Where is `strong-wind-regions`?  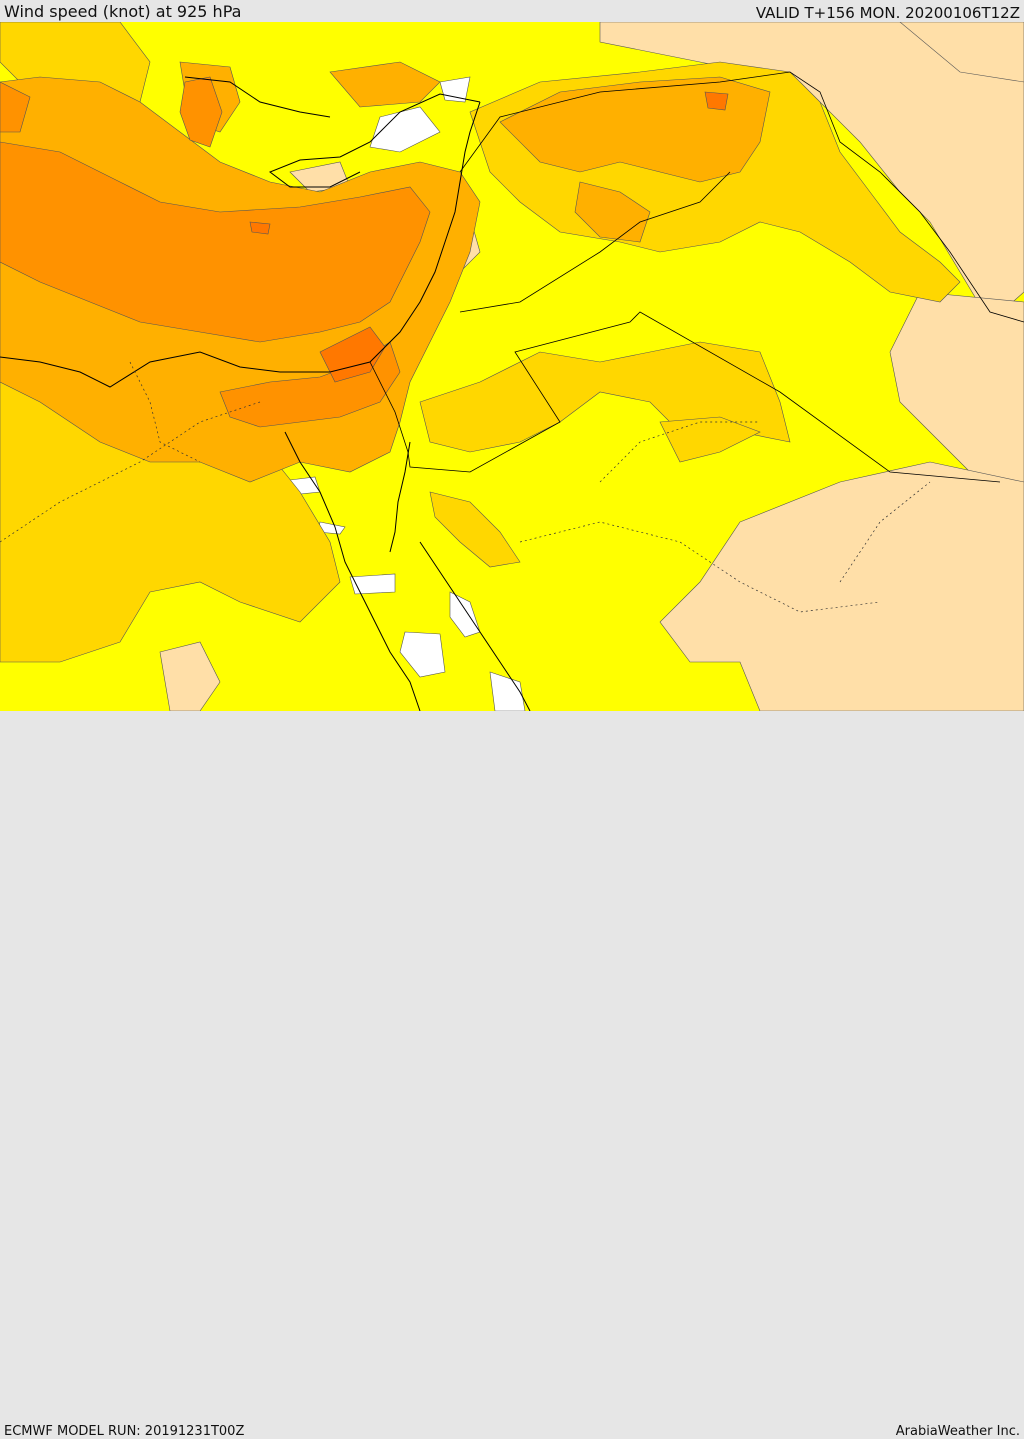
strong-wind-regions is located at coordinates (215, 252).